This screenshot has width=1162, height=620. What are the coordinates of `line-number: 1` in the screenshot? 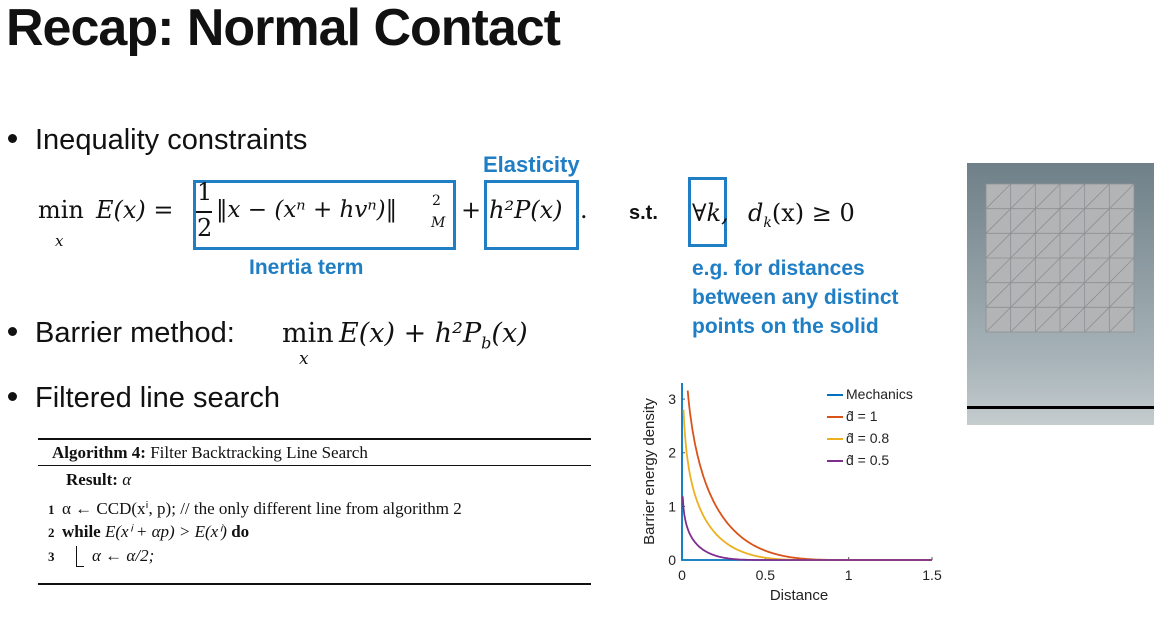 It's located at (51, 509).